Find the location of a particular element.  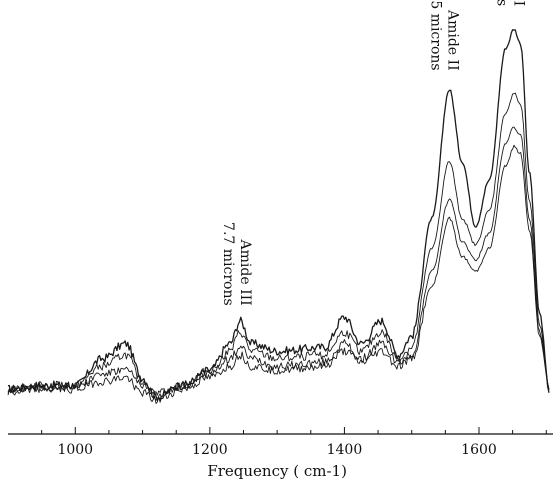

peak-wavelength: 7.7 microns is located at coordinates (228, 264).